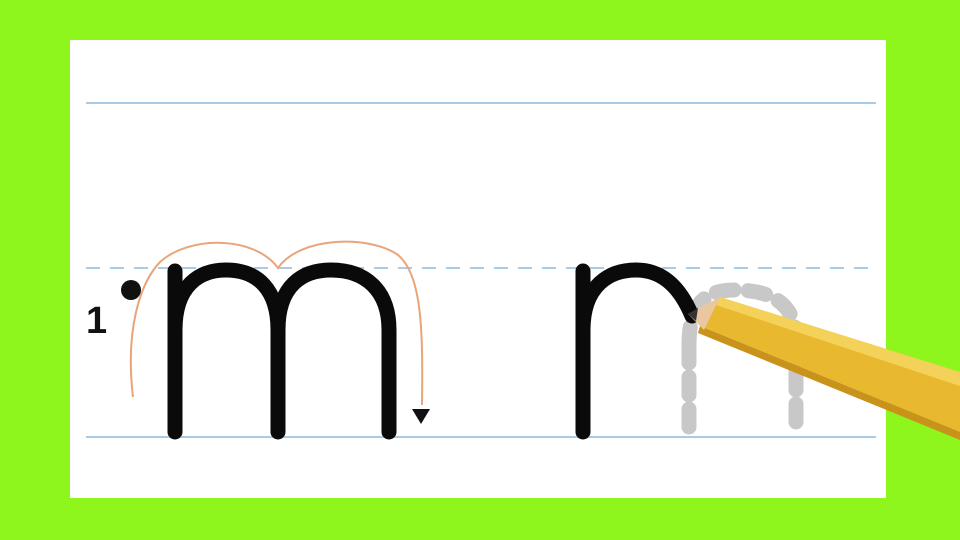 The width and height of the screenshot is (960, 540). I want to click on start-dot-icon, so click(131, 290).